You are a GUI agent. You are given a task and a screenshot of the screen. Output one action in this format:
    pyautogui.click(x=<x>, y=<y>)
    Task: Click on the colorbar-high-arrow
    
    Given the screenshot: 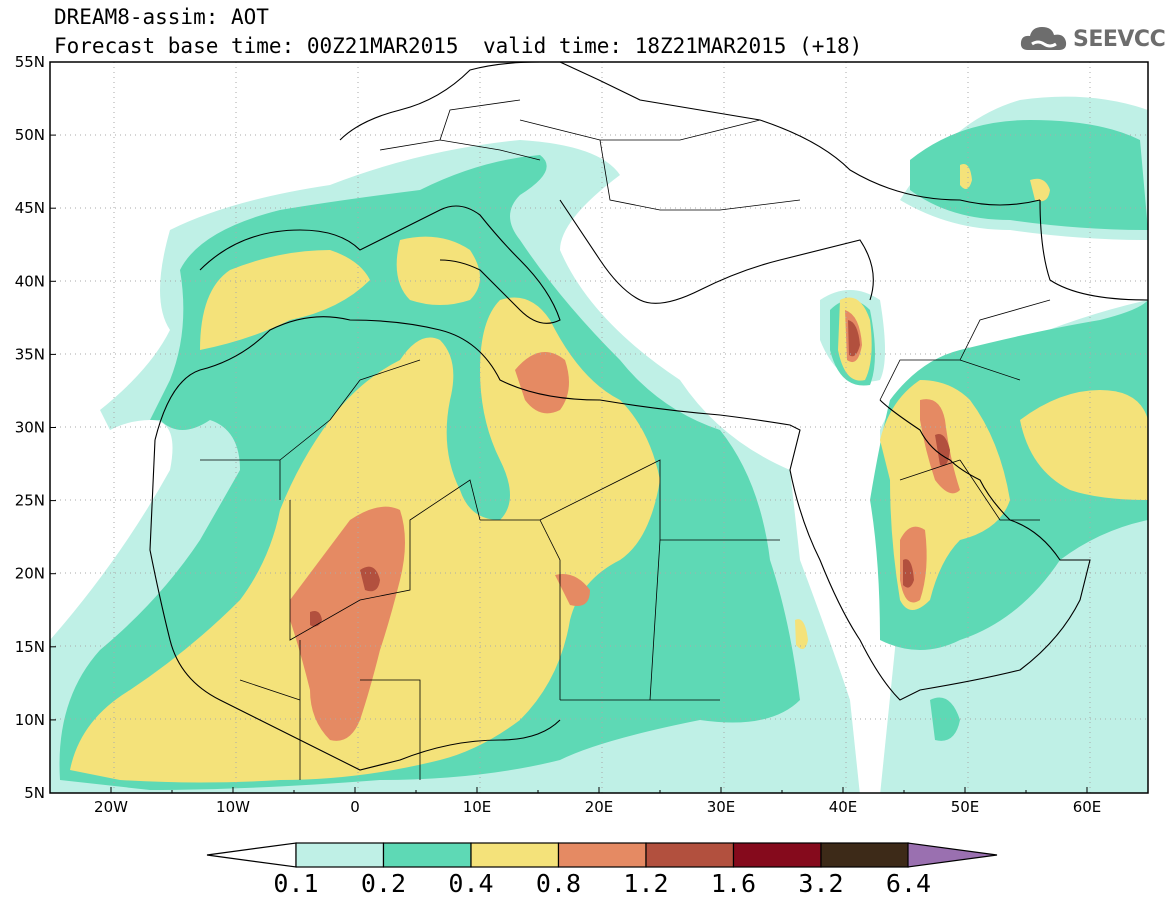 What is the action you would take?
    pyautogui.click(x=952, y=855)
    